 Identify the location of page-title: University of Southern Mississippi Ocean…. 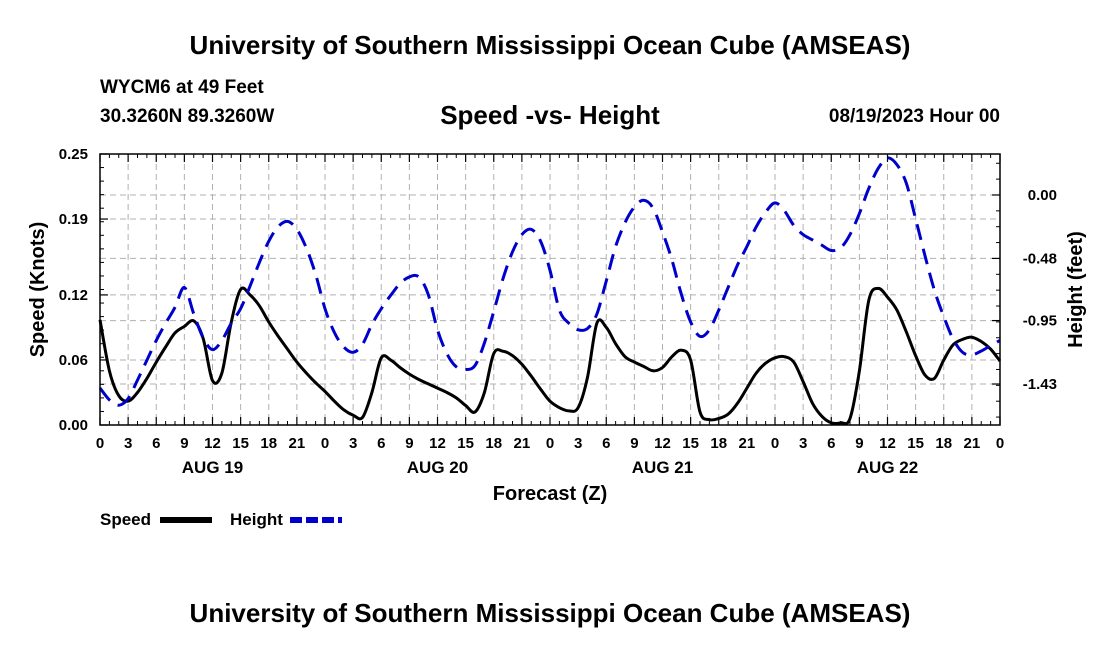
(550, 45).